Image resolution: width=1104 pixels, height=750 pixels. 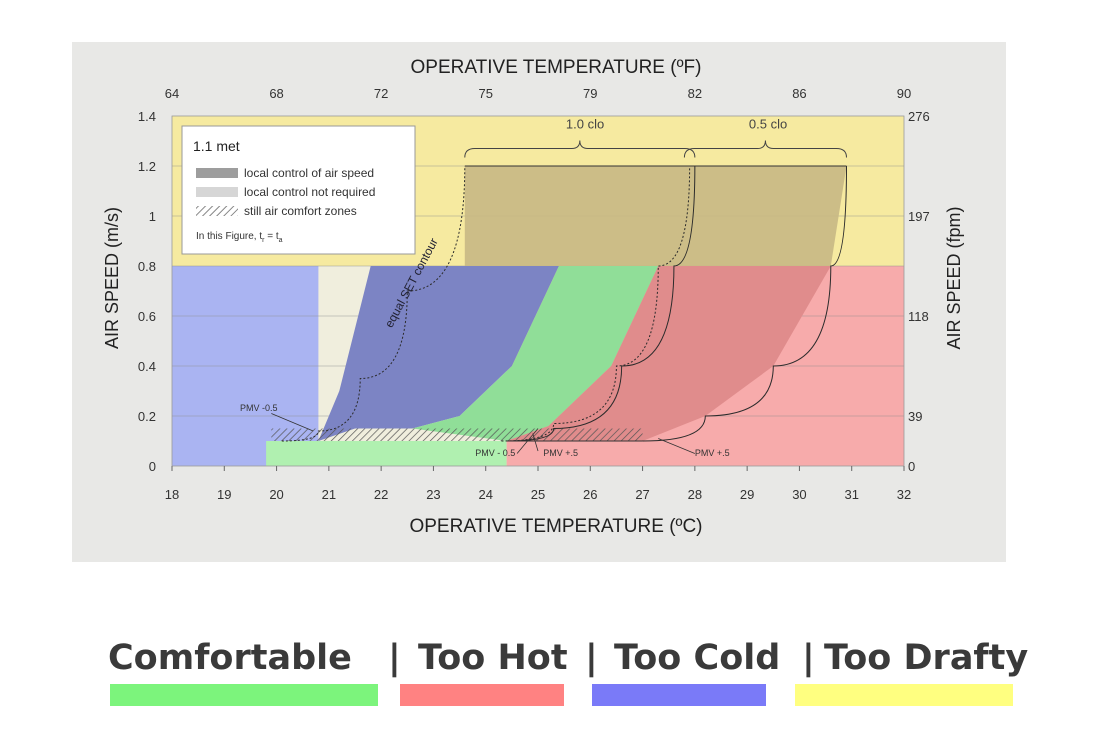 What do you see at coordinates (147, 166) in the screenshot?
I see `y-tick-label: 1.2` at bounding box center [147, 166].